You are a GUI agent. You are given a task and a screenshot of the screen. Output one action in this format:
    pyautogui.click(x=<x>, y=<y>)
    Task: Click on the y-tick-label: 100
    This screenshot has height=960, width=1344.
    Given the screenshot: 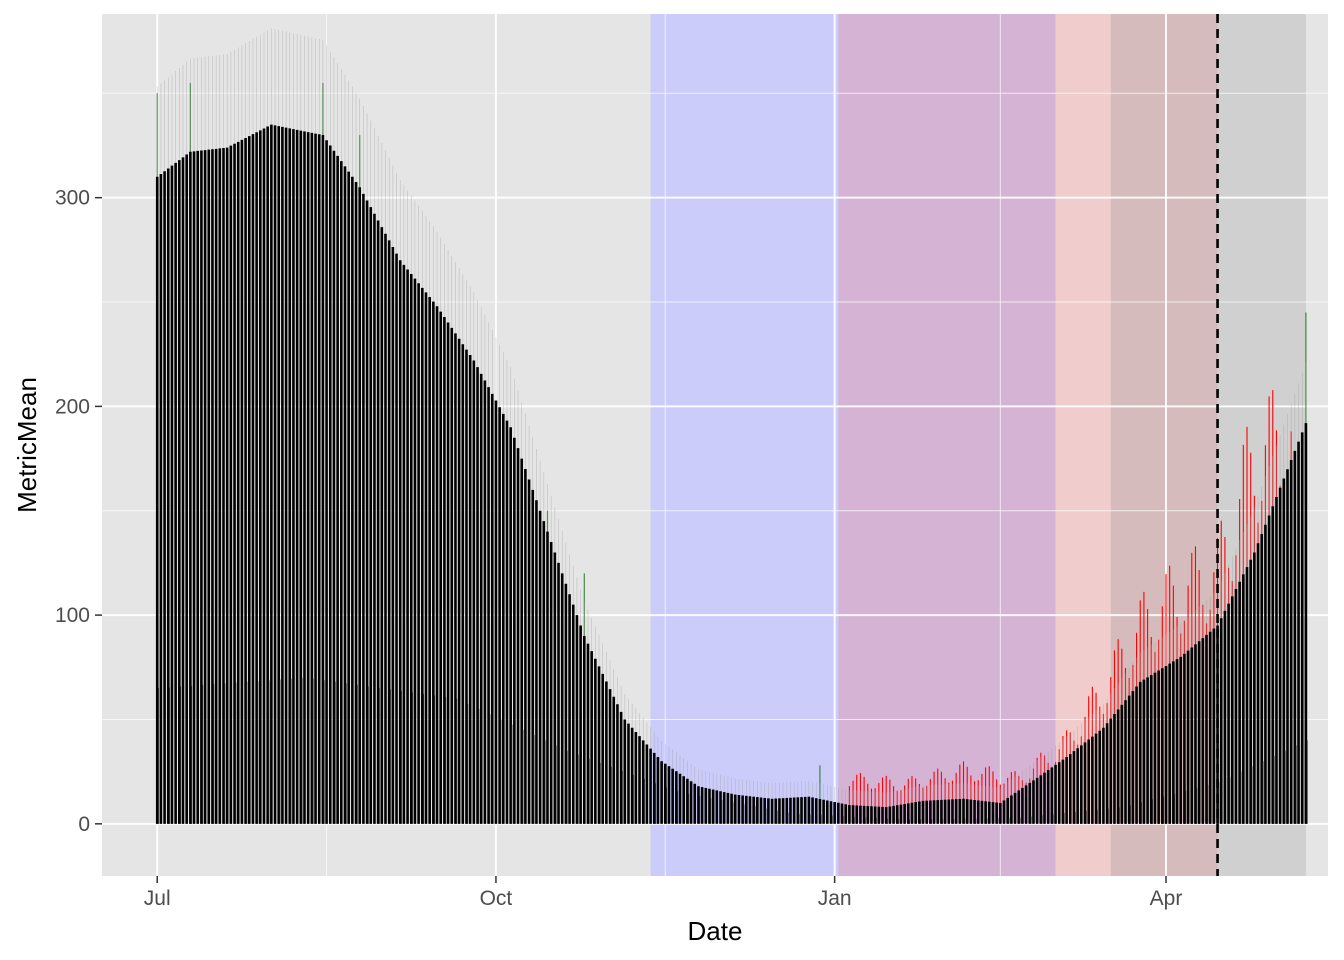 What is the action you would take?
    pyautogui.click(x=72, y=615)
    